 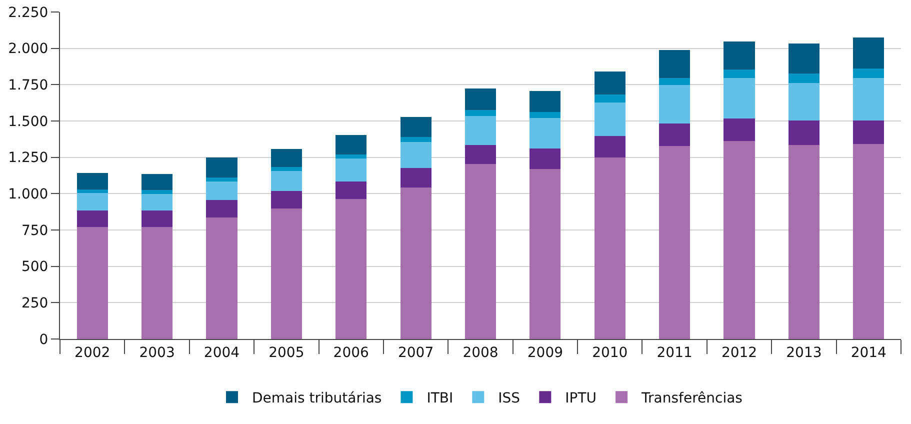 I want to click on y-tick-label: 250, so click(x=34, y=304).